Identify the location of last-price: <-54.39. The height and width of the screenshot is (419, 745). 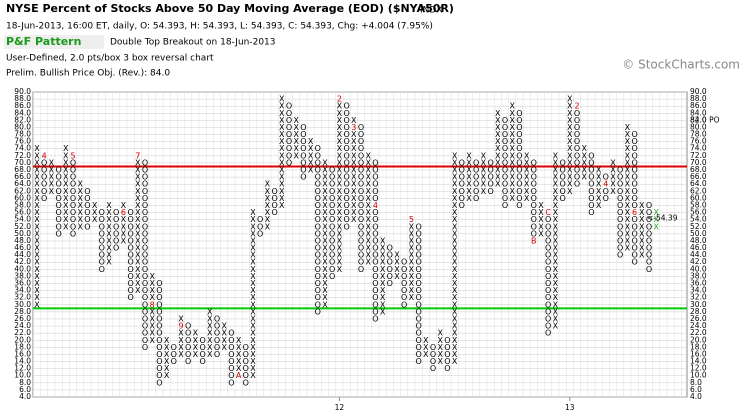
(662, 217).